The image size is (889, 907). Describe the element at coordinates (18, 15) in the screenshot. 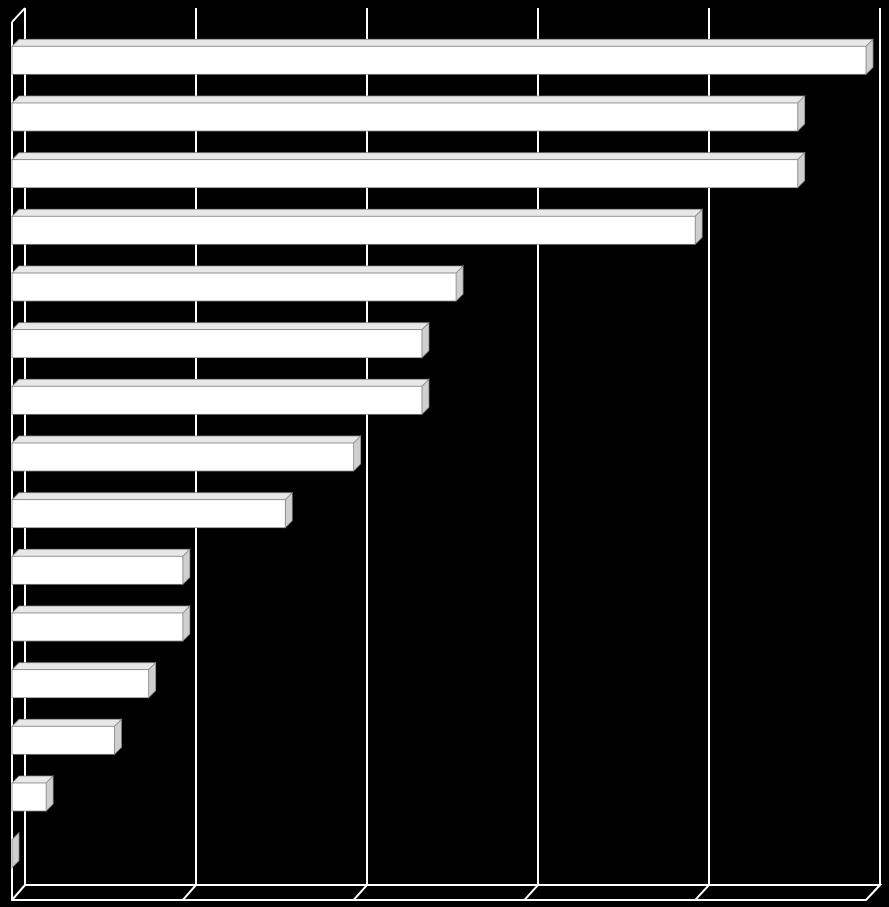

I see `wall-edge` at that location.